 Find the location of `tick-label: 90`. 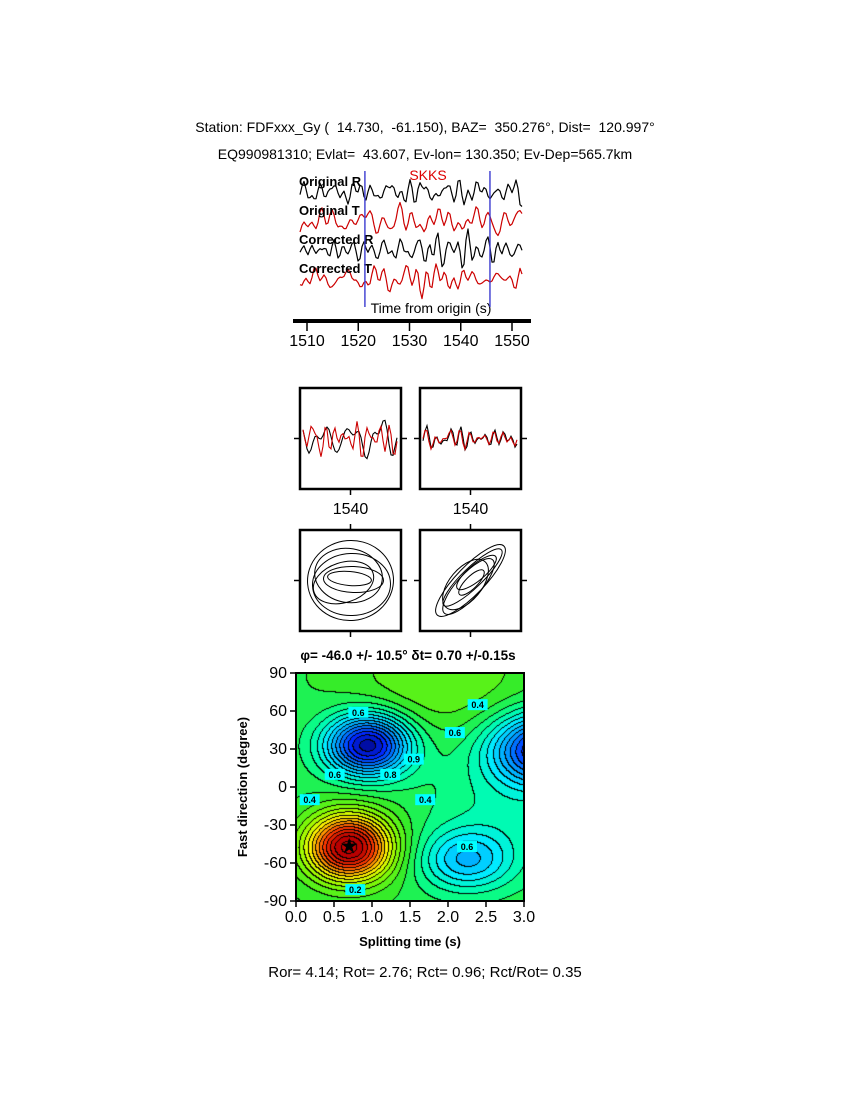

tick-label: 90 is located at coordinates (278, 673).